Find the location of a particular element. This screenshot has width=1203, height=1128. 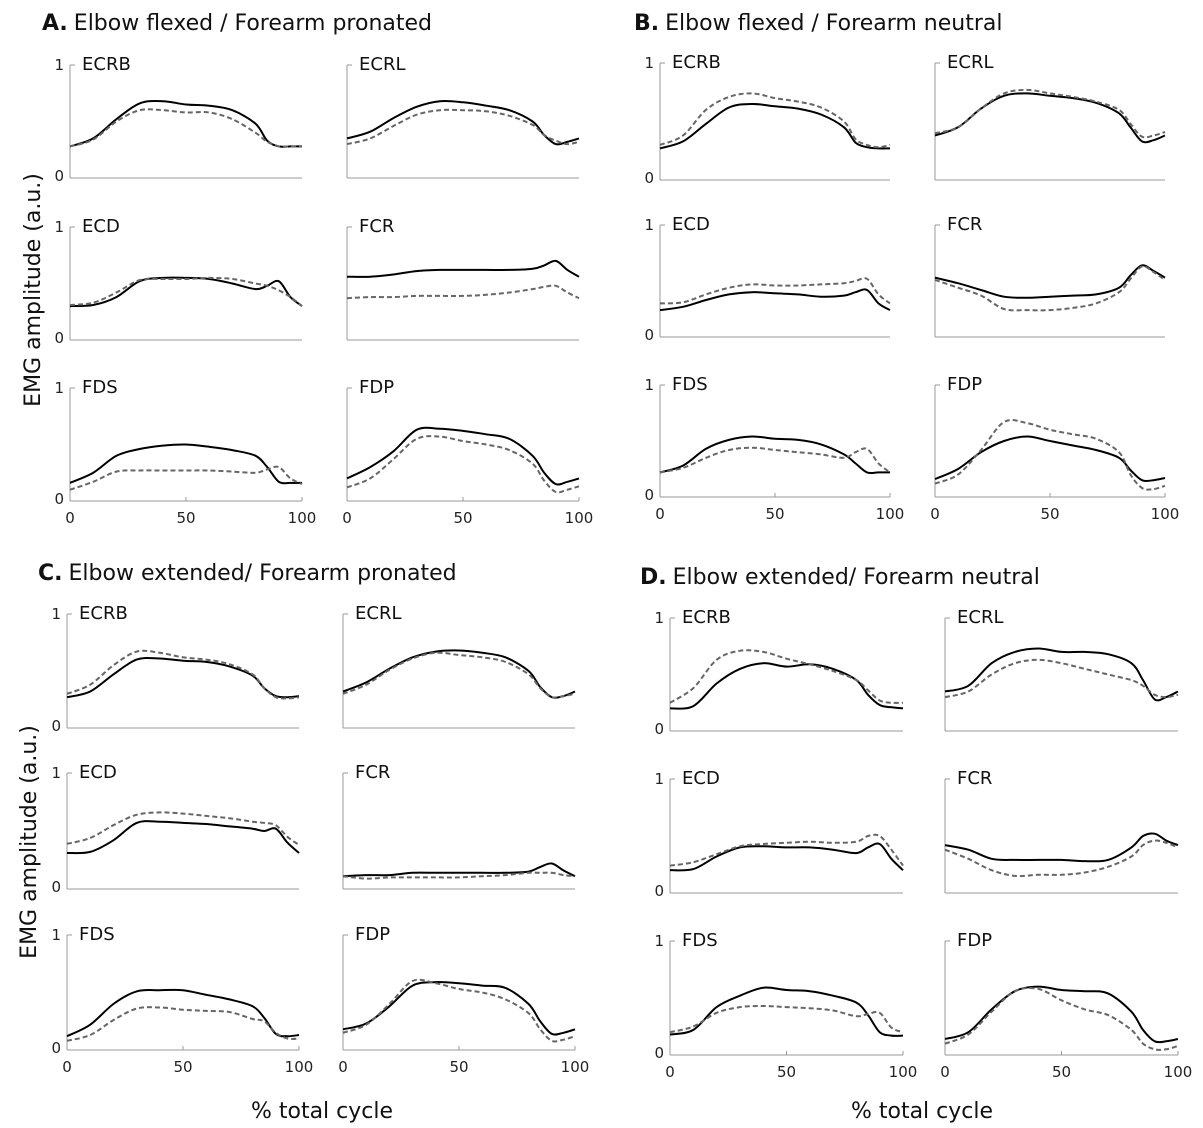

panel-a-title-text: Elbow flexed / Forearm pronated is located at coordinates (253, 23).